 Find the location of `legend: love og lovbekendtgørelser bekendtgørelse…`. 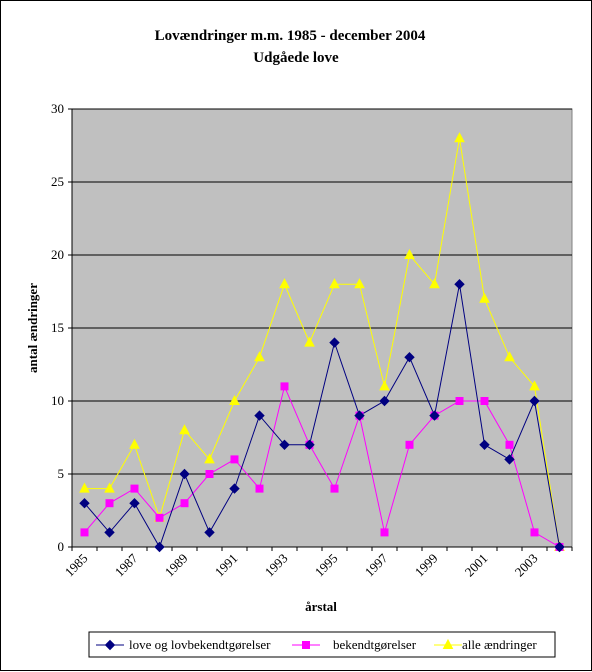

legend: love og lovbekendtgørelser bekendtgørelse… is located at coordinates (322, 644).